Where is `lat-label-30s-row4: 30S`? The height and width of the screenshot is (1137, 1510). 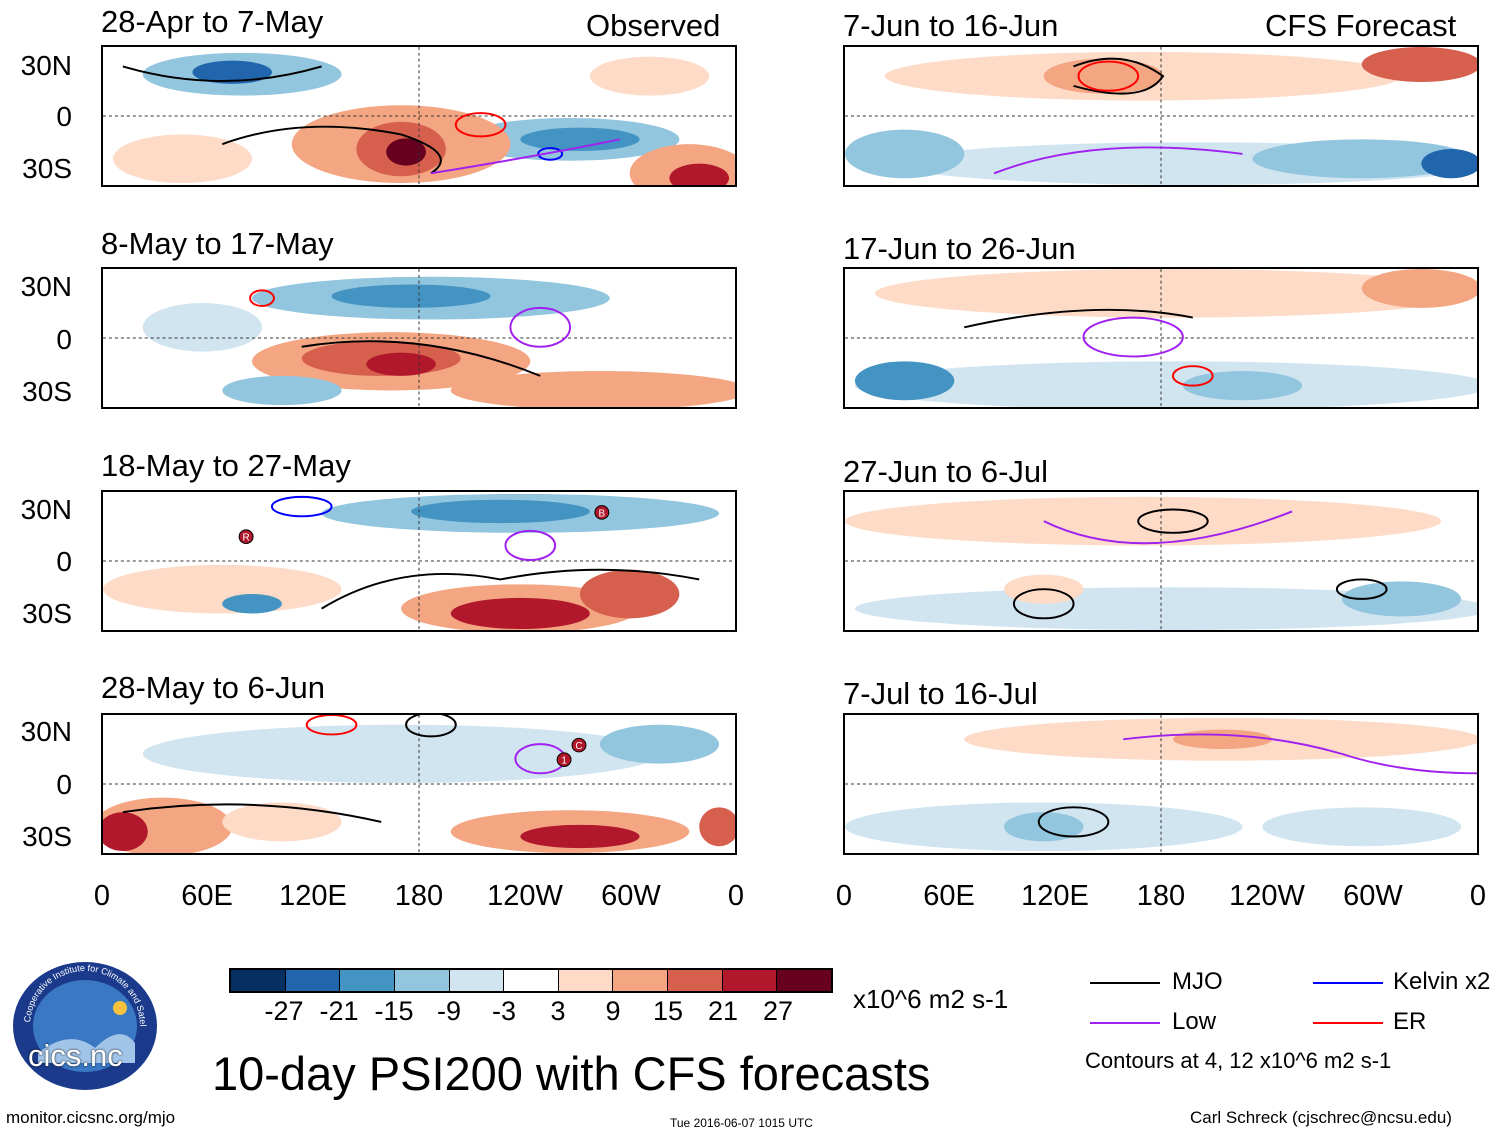 lat-label-30s-row4: 30S is located at coordinates (47, 836).